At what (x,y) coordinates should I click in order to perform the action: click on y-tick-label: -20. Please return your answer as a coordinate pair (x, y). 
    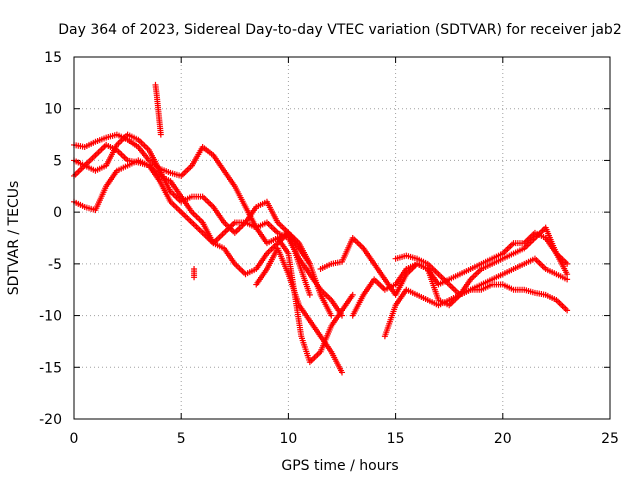
    Looking at the image, I should click on (50, 420).